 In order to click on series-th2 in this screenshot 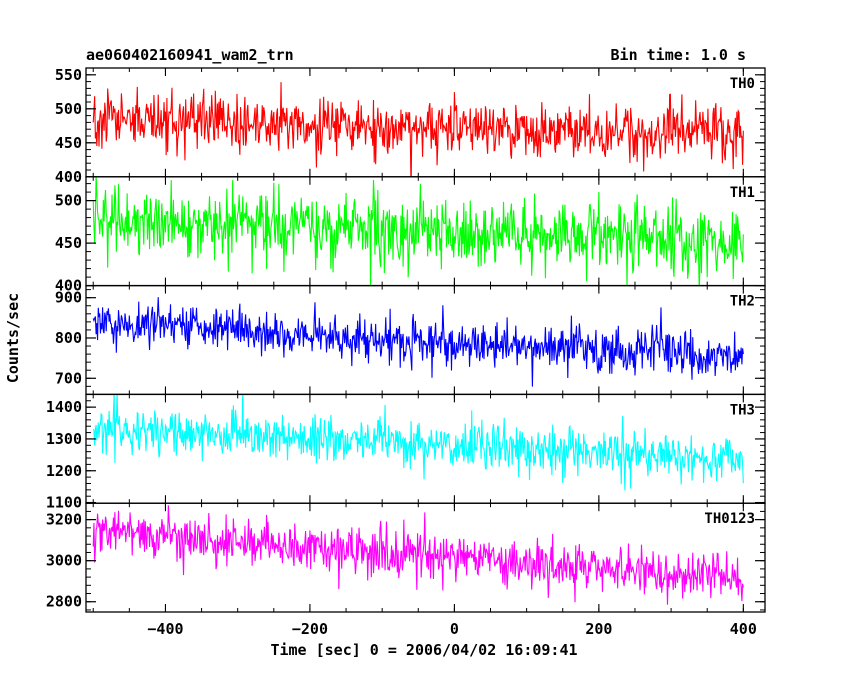, I will do `click(418, 342)`.